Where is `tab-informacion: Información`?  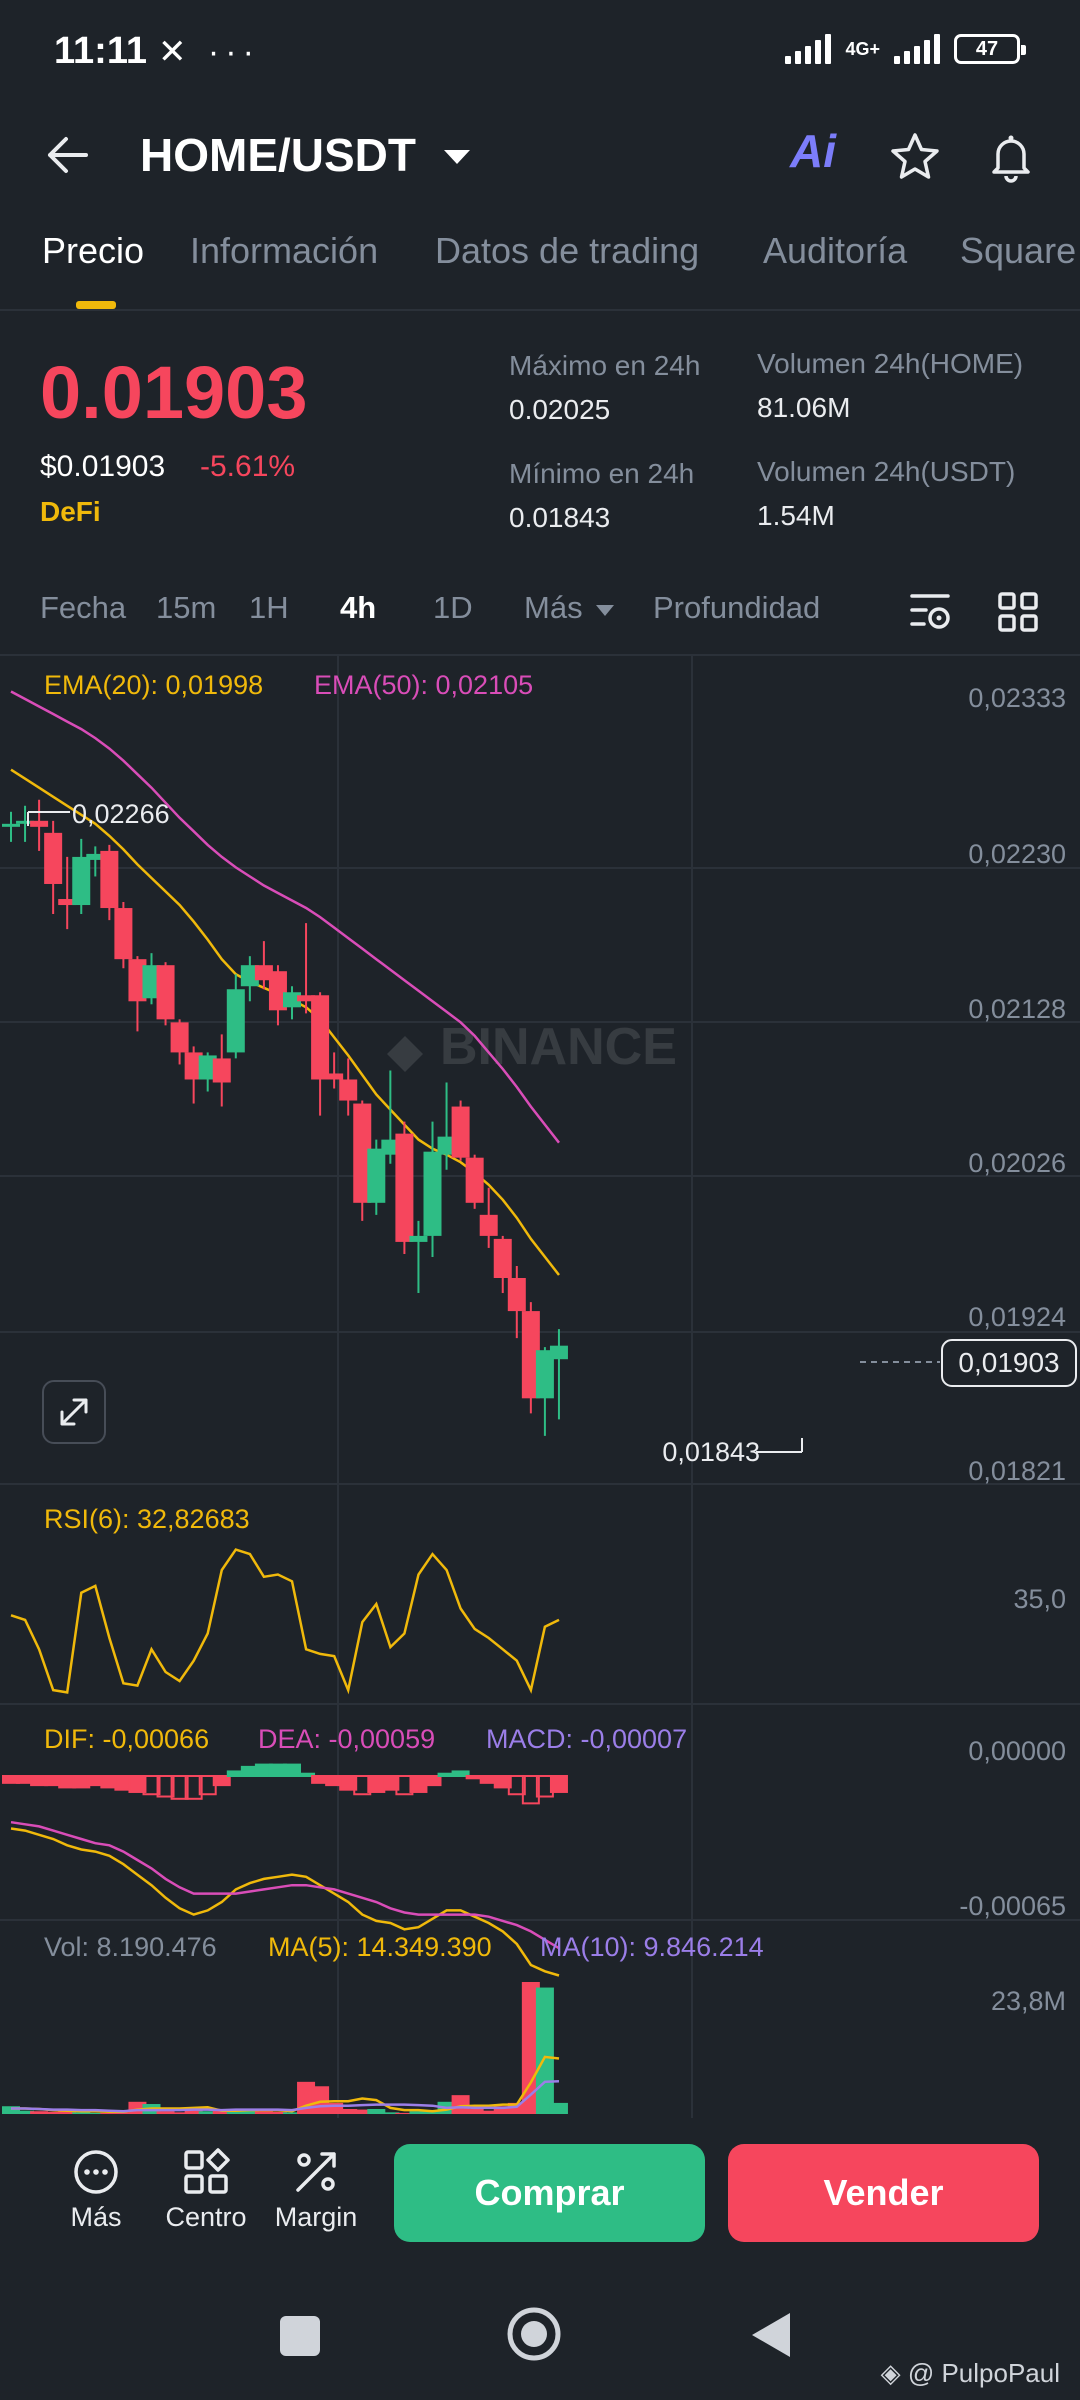 tab-informacion: Información is located at coordinates (284, 250).